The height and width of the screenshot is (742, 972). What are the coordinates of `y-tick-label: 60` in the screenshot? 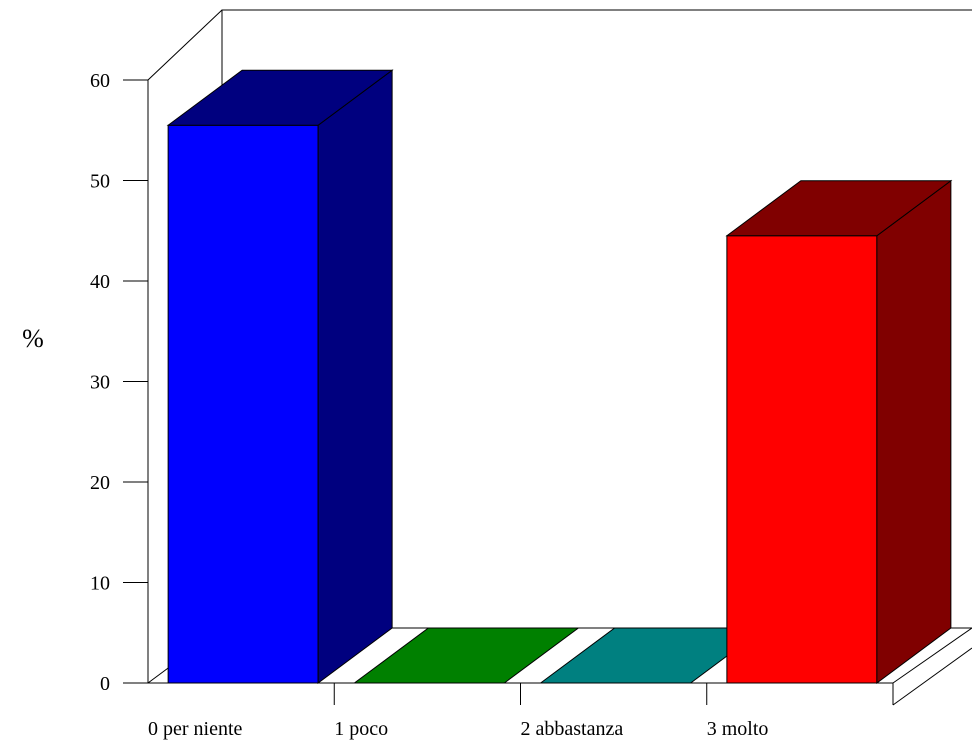 It's located at (100, 81).